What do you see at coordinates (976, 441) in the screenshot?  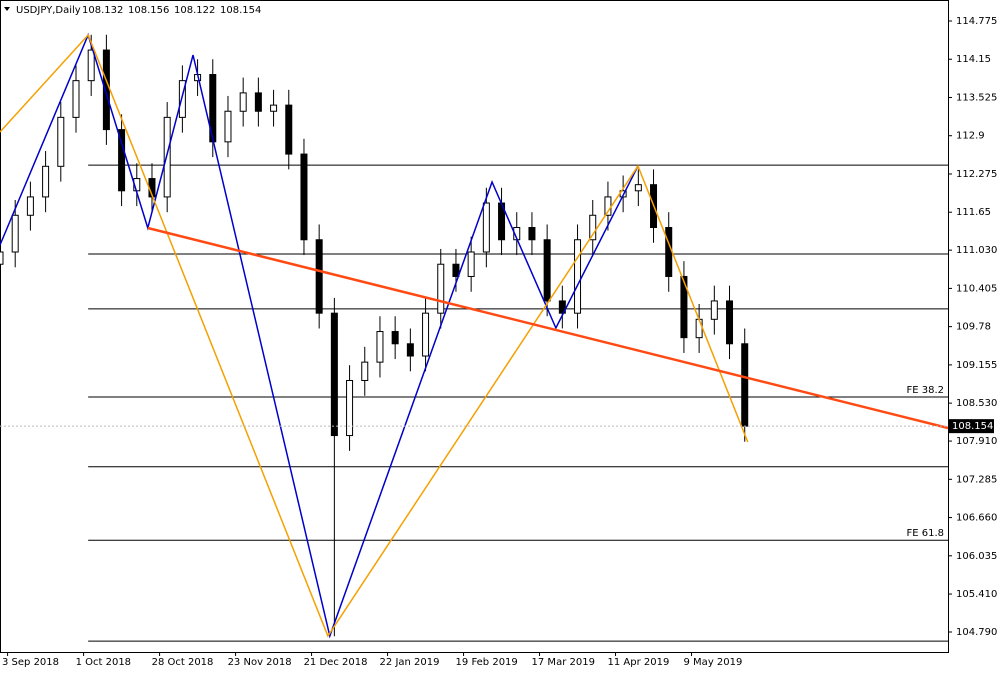 I see `y-tick-label: 107.910` at bounding box center [976, 441].